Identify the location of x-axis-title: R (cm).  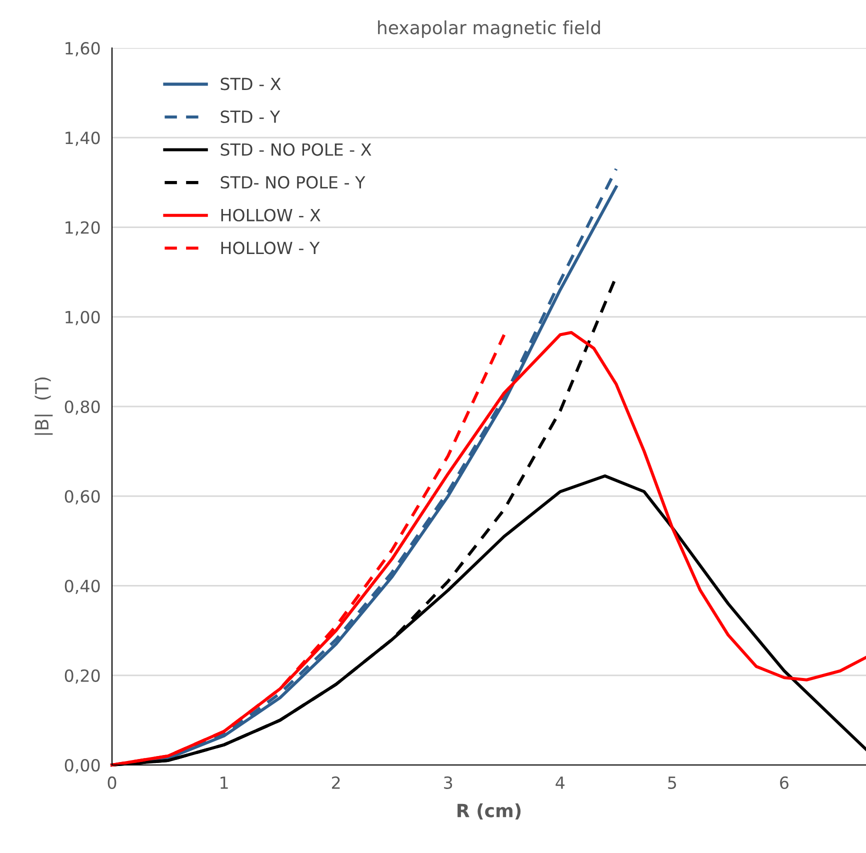
(489, 811).